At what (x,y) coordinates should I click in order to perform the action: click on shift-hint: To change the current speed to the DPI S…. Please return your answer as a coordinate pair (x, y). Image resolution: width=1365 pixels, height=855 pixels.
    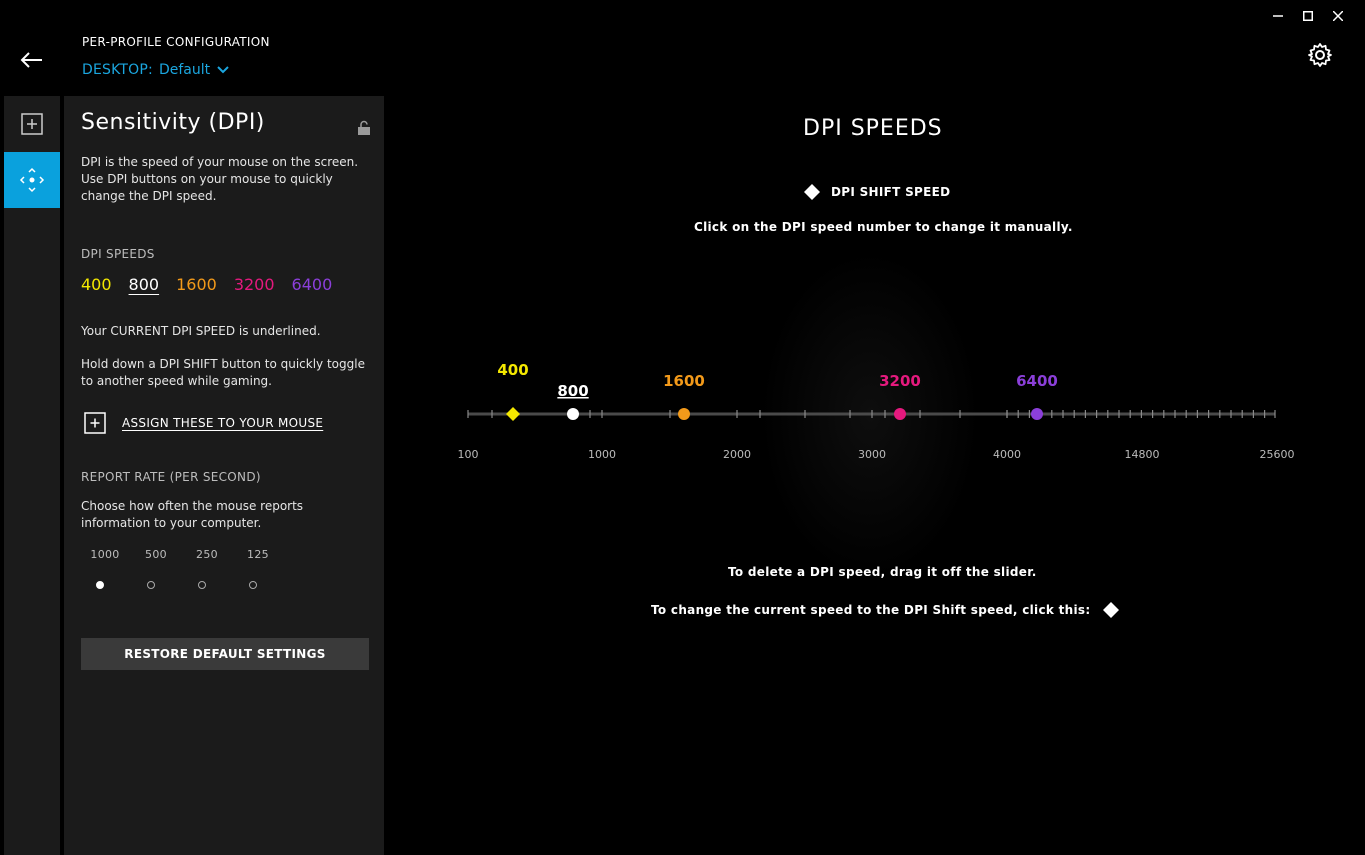
    Looking at the image, I should click on (871, 610).